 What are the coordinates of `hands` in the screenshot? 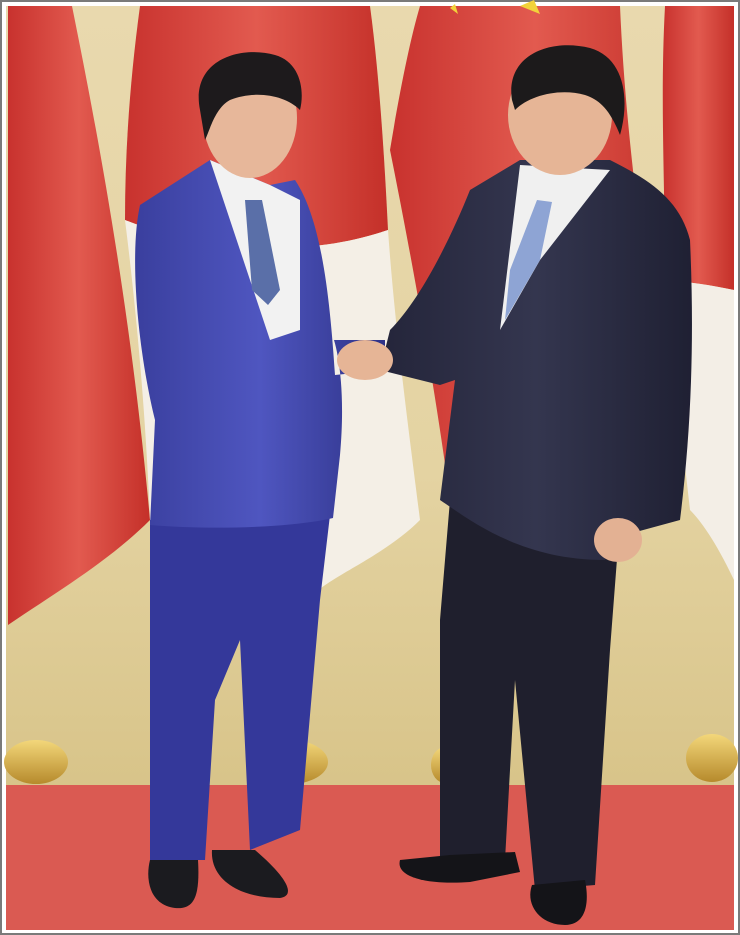 It's located at (365, 360).